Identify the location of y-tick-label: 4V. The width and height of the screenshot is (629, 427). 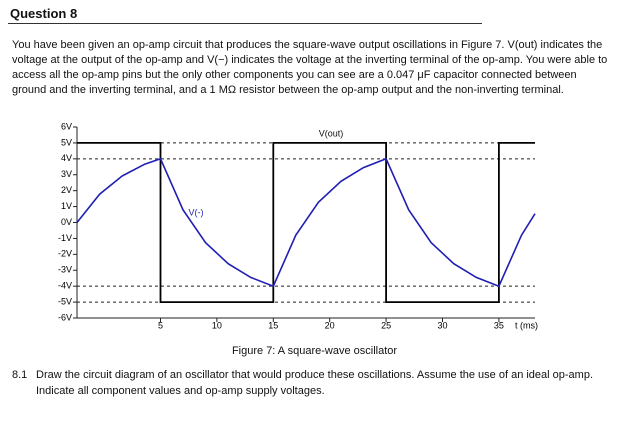
(66, 158).